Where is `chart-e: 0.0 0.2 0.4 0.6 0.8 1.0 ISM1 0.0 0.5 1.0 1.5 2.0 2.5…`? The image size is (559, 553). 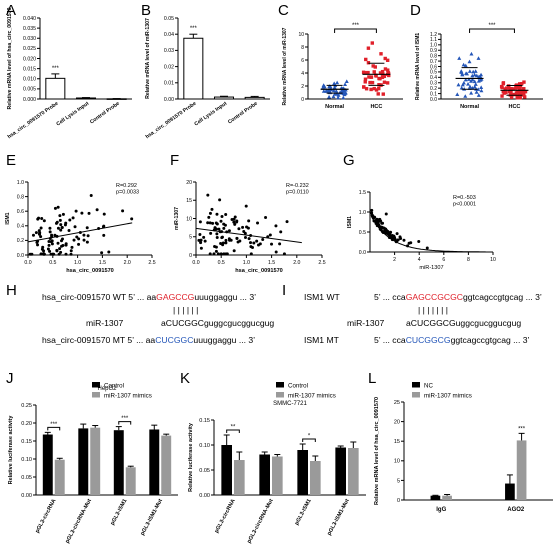
chart-e: 0.0 0.2 0.4 0.6 0.8 1.0 ISM1 0.0 0.5 1.0 1.5 2.0 2.5… is located at coordinates (80, 227).